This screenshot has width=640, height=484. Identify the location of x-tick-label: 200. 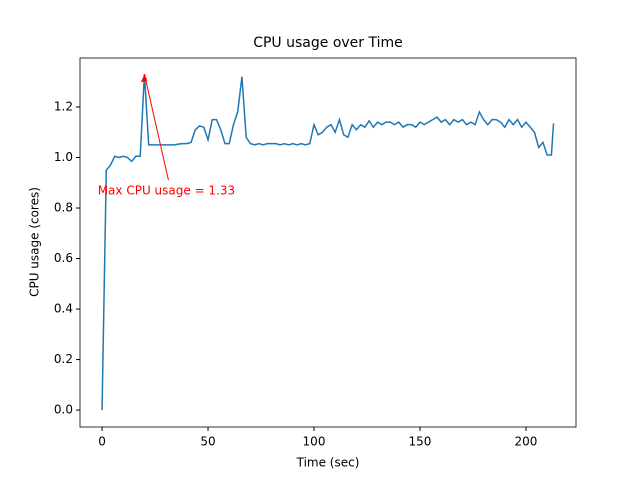
(526, 442).